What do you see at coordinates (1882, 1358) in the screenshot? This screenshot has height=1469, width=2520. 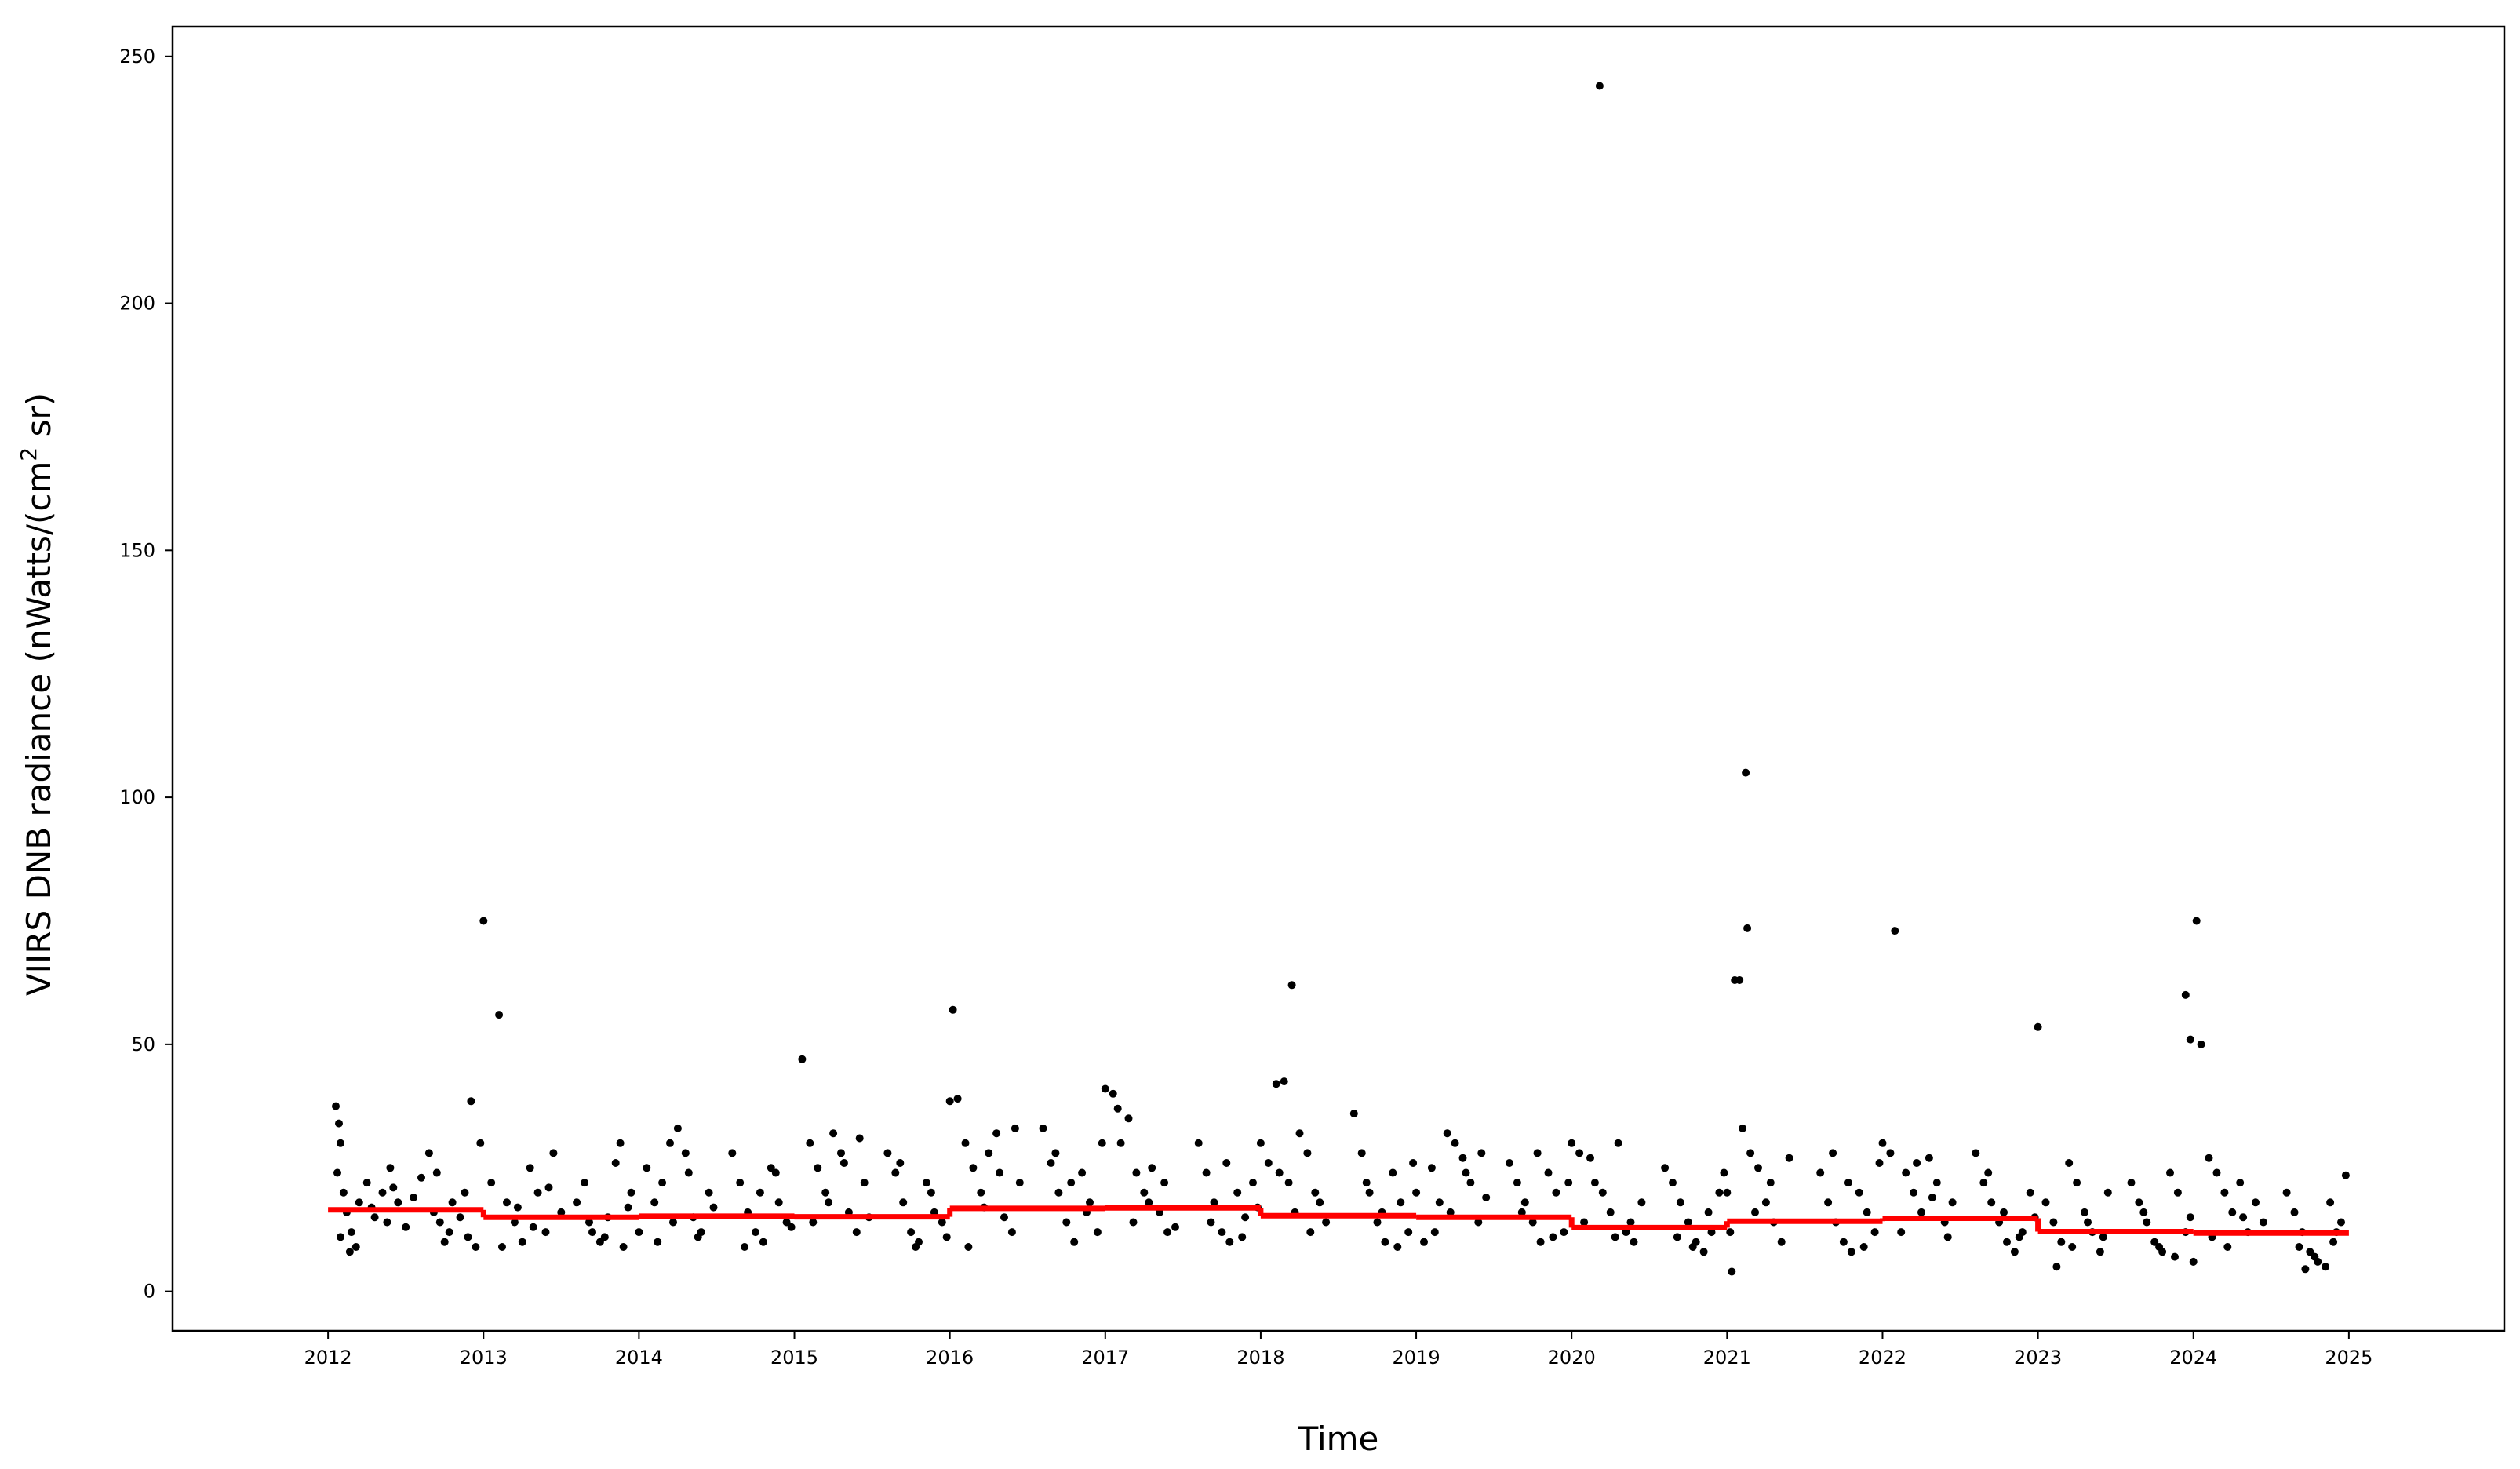 I see `x-tick-label: 2022` at bounding box center [1882, 1358].